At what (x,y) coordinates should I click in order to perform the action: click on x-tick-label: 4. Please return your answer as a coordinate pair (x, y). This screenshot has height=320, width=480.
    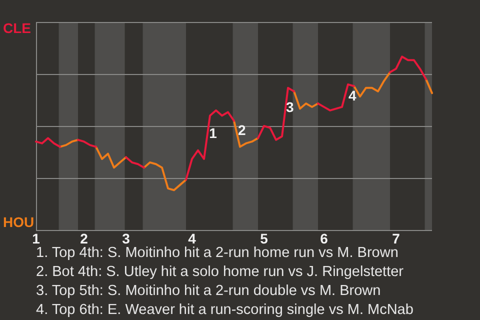
    Looking at the image, I should click on (192, 238).